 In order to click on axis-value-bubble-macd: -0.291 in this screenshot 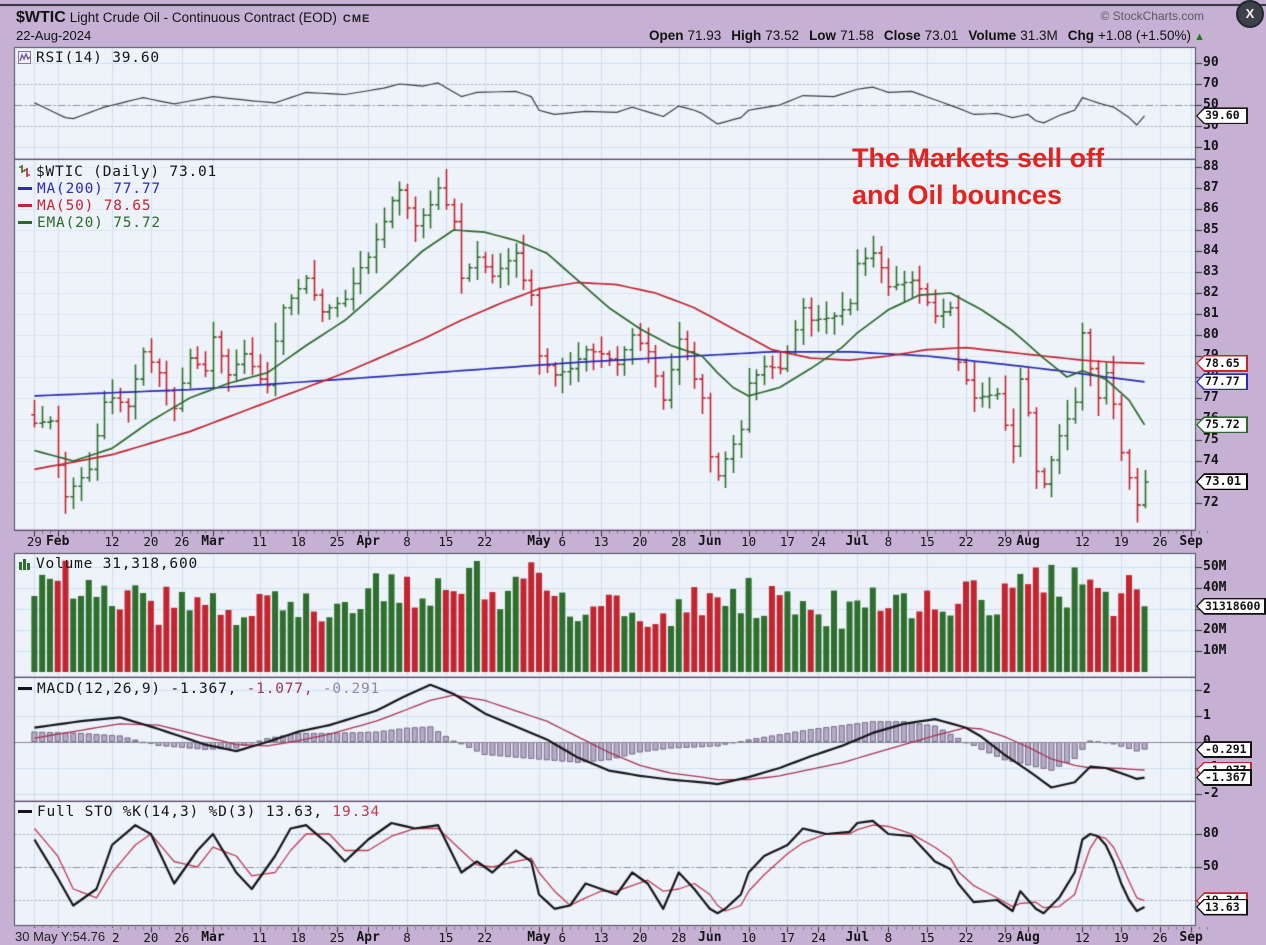, I will do `click(1224, 750)`.